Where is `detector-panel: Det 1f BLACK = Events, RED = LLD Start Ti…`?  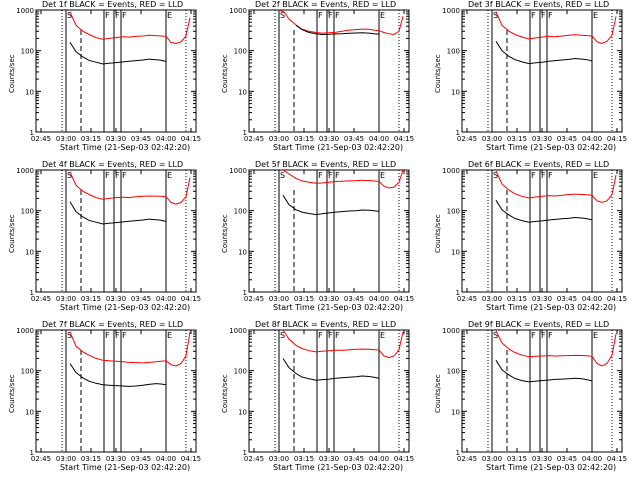 detector-panel: Det 1f BLACK = Events, RED = LLD Start Ti… is located at coordinates (106, 80).